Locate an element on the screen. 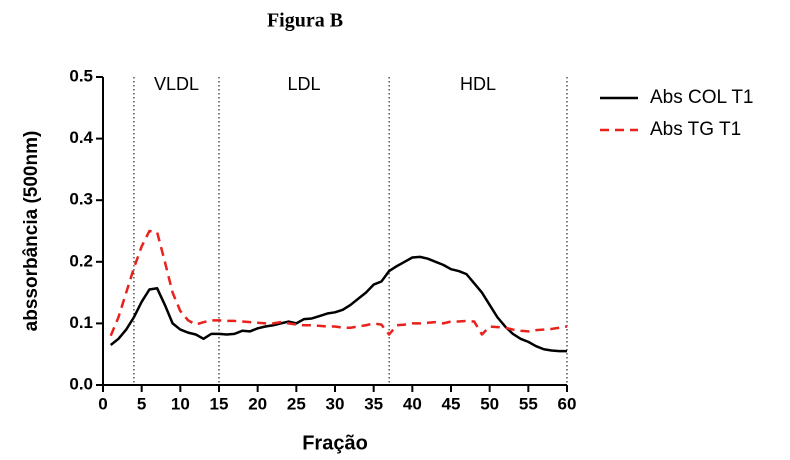 Image resolution: width=790 pixels, height=460 pixels. x-axis-label: Fração is located at coordinates (335, 443).